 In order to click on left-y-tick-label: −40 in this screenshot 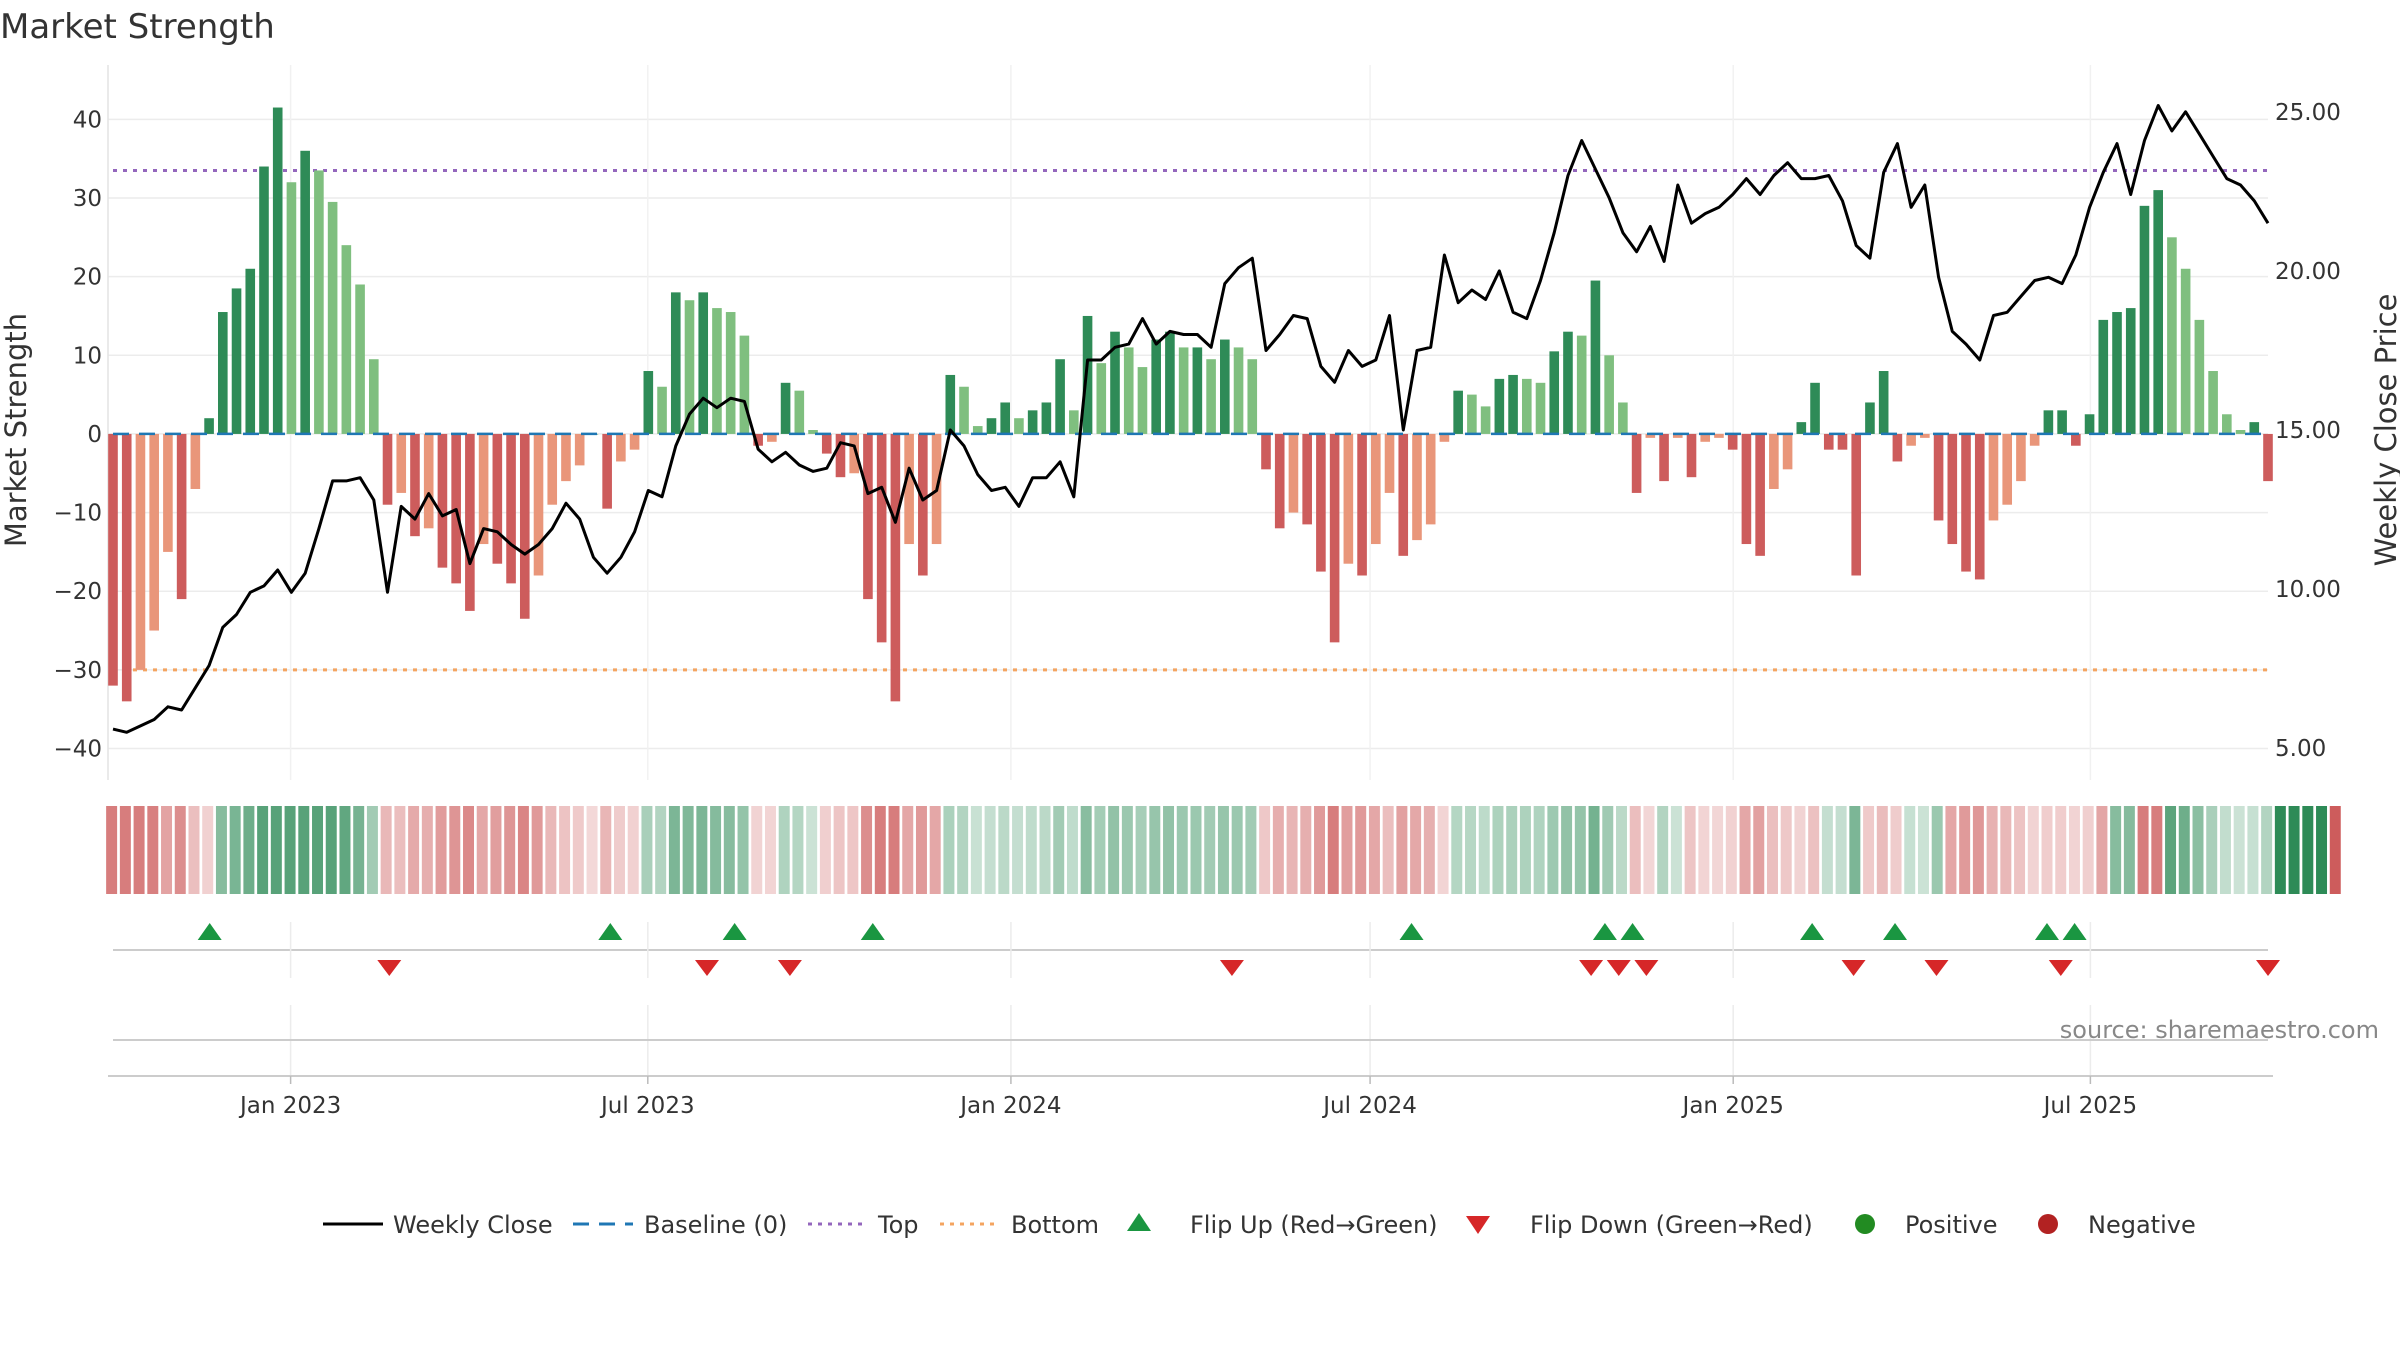, I will do `click(77, 750)`.